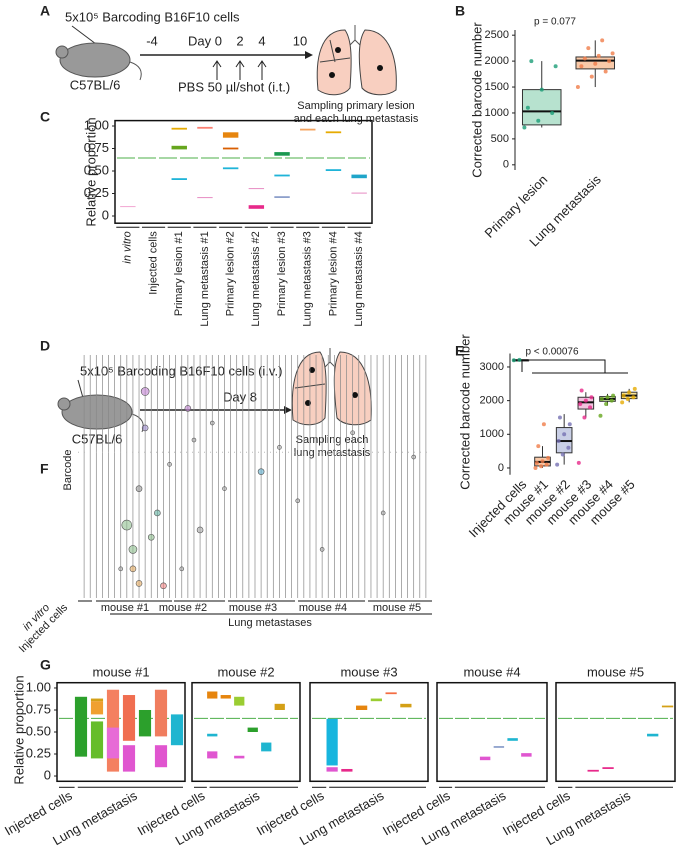 Image resolution: width=678 pixels, height=863 pixels. What do you see at coordinates (476, 100) in the screenshot?
I see `y-axis-label: Corrected barcode number` at bounding box center [476, 100].